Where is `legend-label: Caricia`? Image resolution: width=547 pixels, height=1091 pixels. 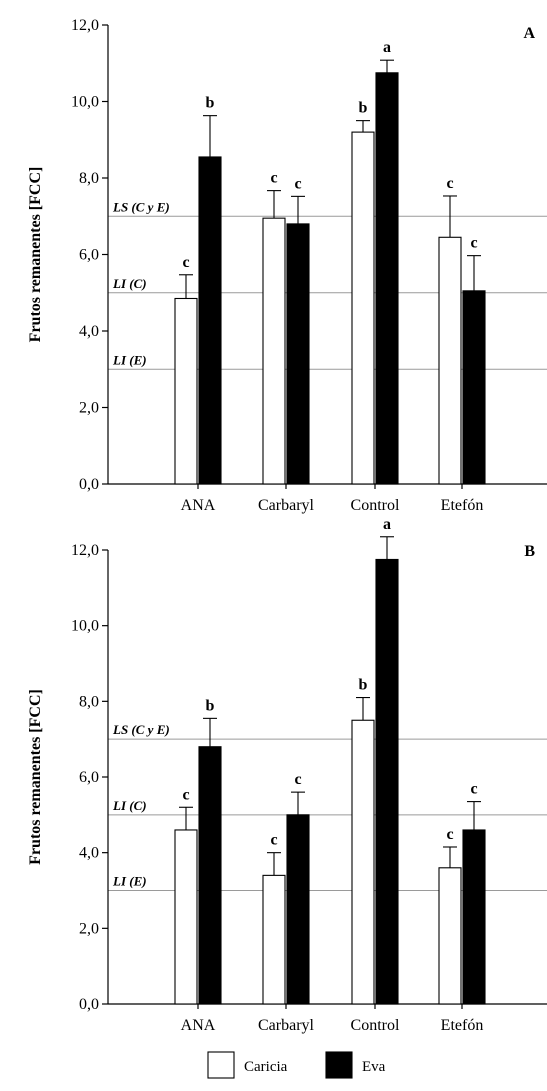 legend-label: Caricia is located at coordinates (266, 1067).